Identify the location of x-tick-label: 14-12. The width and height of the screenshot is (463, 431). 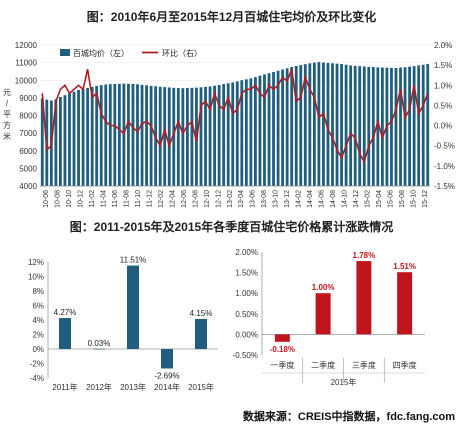
(356, 199).